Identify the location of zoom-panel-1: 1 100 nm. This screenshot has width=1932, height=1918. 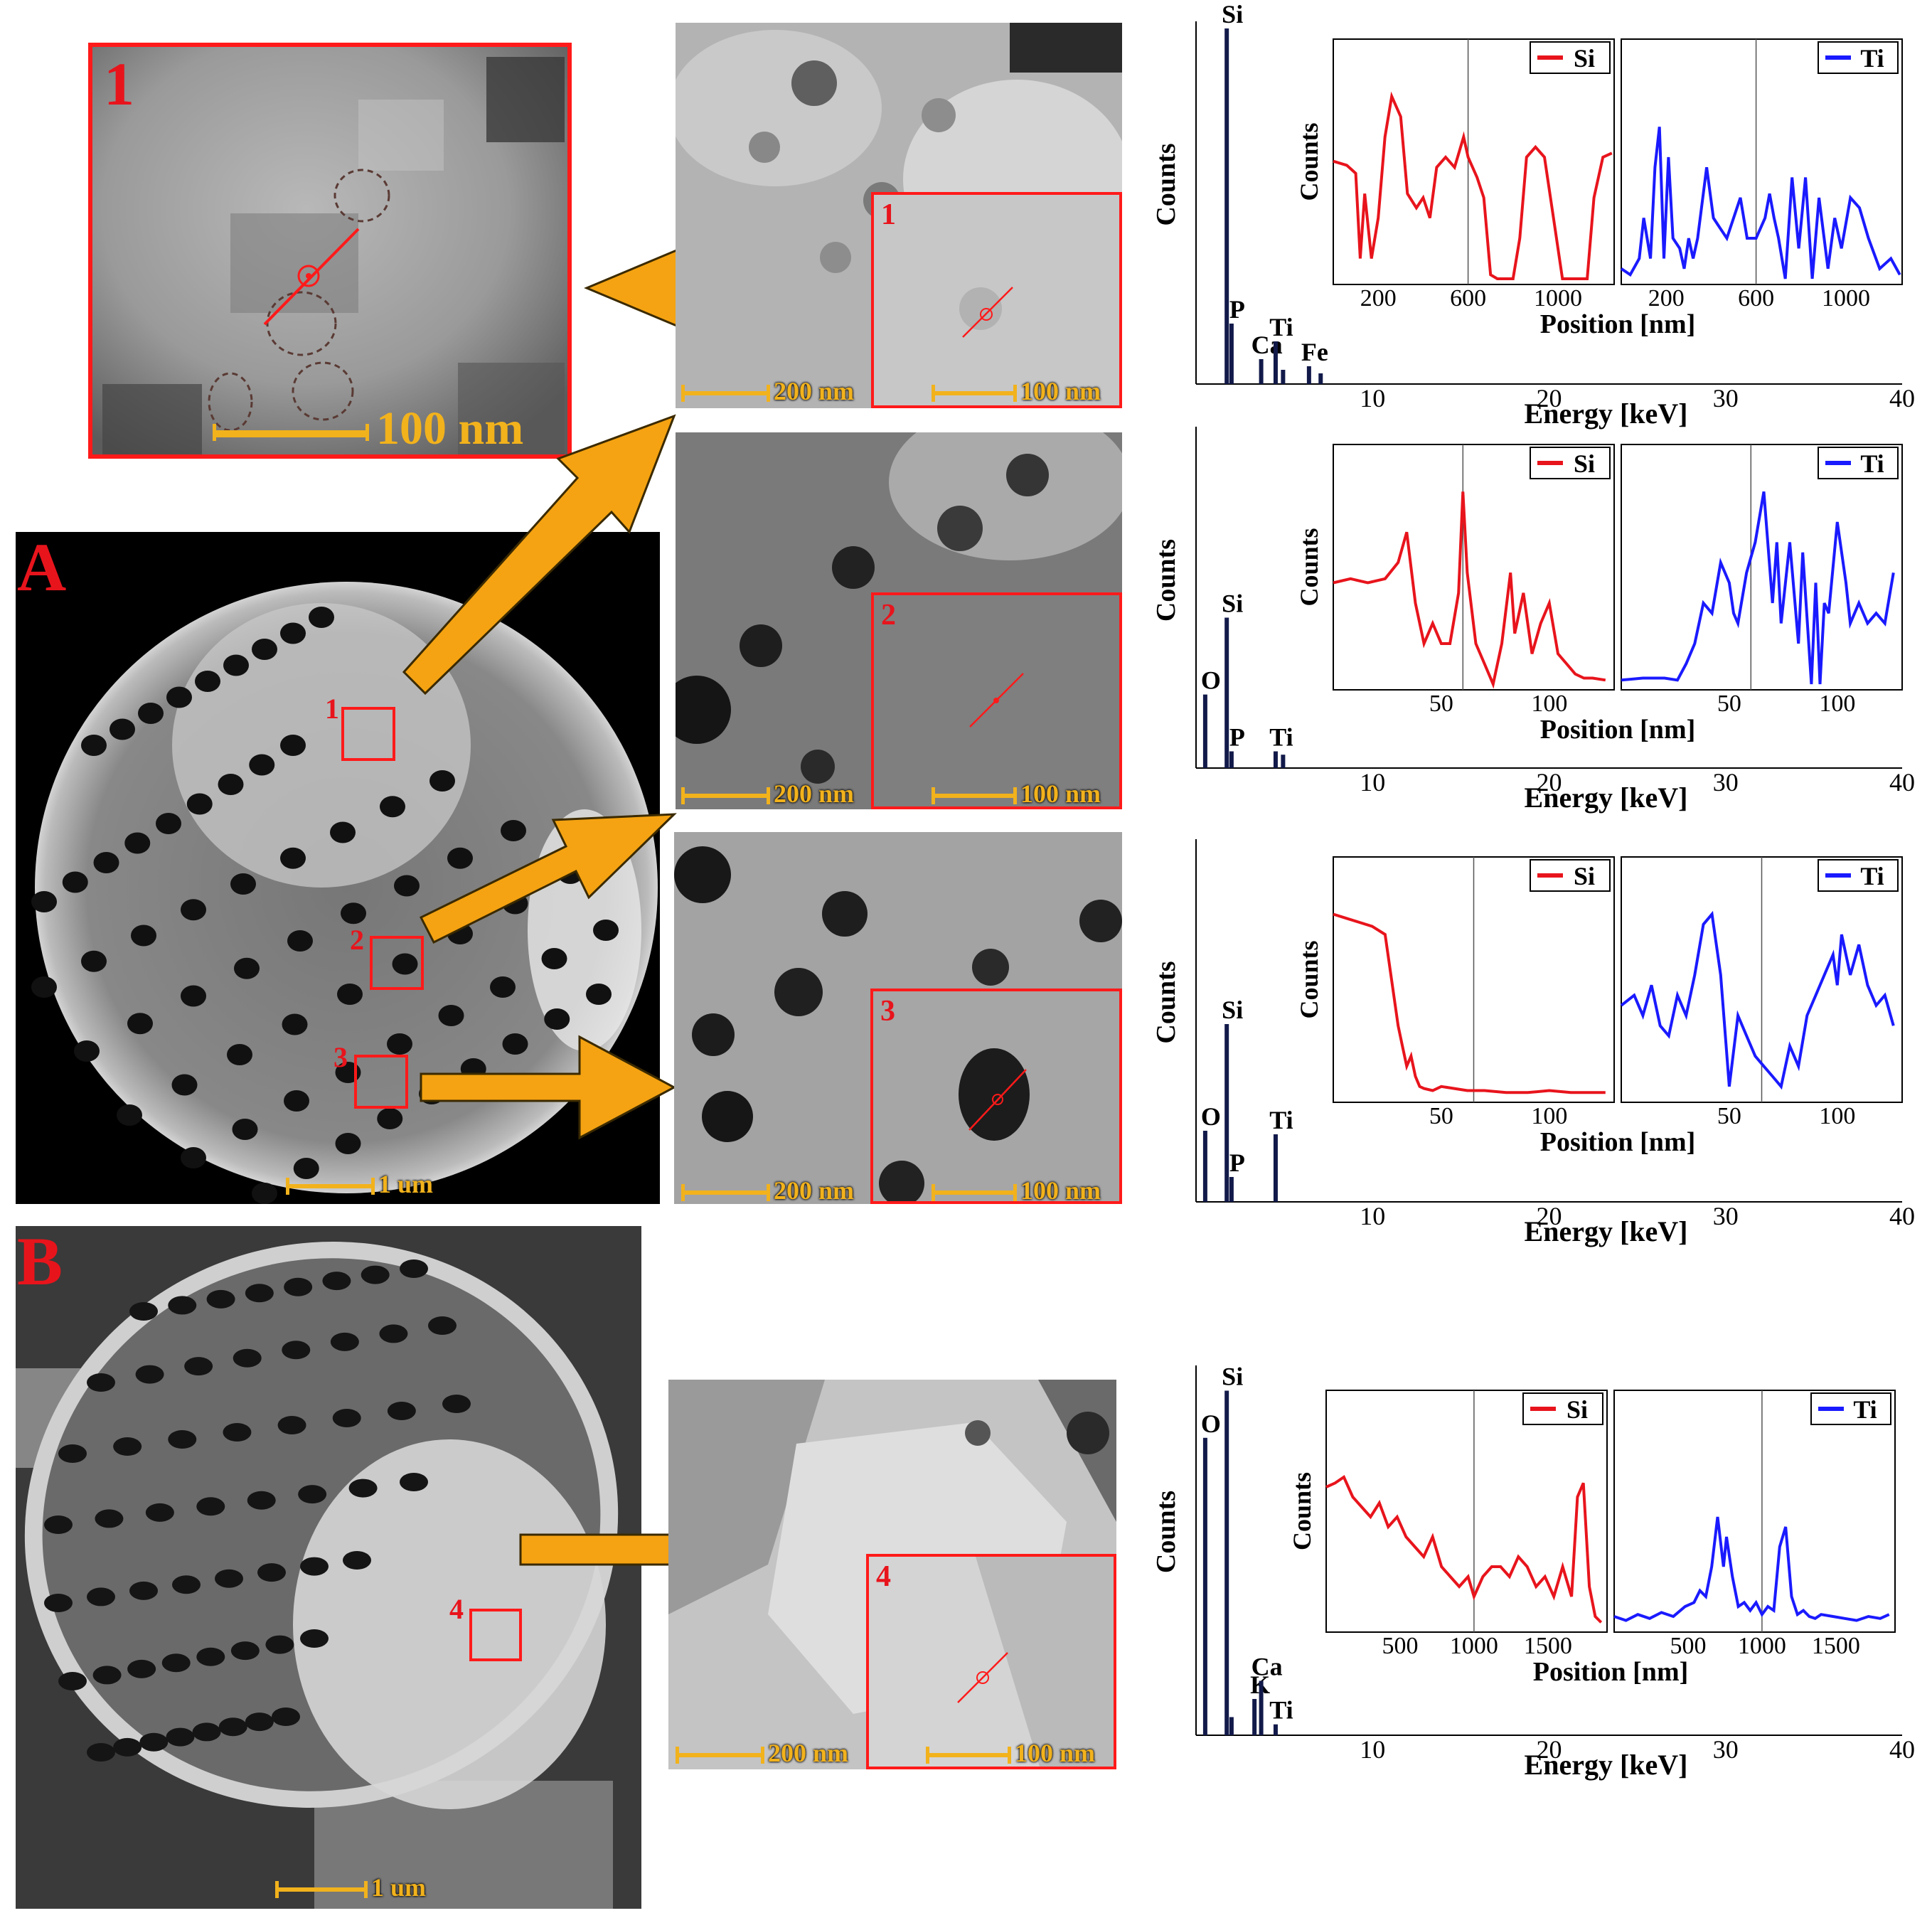
(330, 251).